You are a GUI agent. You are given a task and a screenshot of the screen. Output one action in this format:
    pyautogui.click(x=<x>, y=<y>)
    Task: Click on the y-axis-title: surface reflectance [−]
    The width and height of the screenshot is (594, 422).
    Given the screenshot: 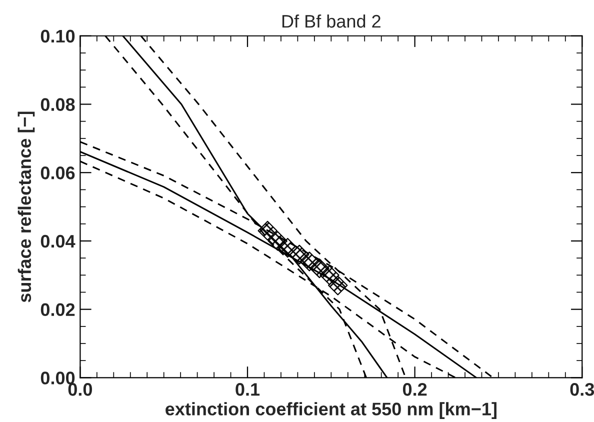 What is the action you would take?
    pyautogui.click(x=26, y=207)
    